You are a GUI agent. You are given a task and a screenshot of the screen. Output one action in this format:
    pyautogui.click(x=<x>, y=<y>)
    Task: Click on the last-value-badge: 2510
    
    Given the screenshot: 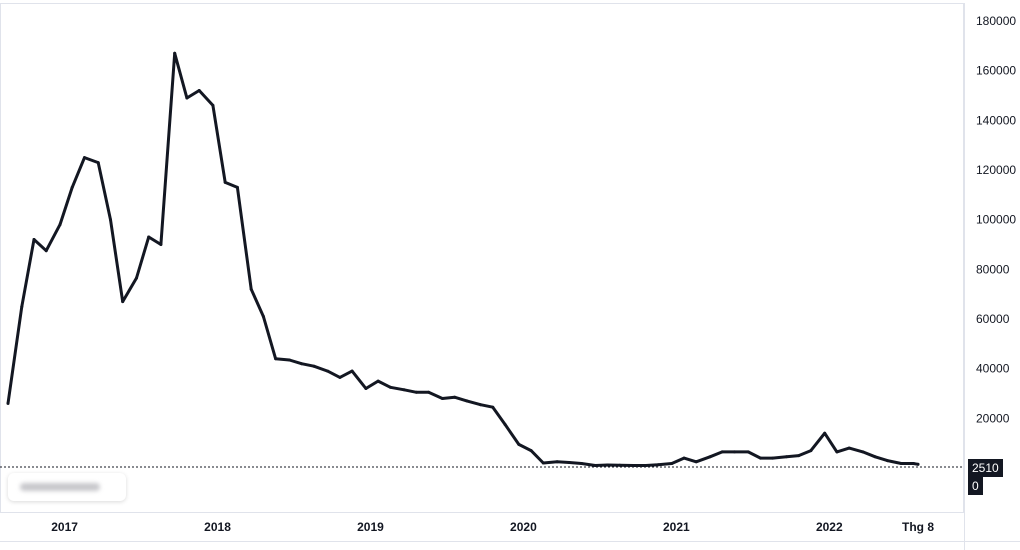 What is the action you would take?
    pyautogui.click(x=985, y=468)
    